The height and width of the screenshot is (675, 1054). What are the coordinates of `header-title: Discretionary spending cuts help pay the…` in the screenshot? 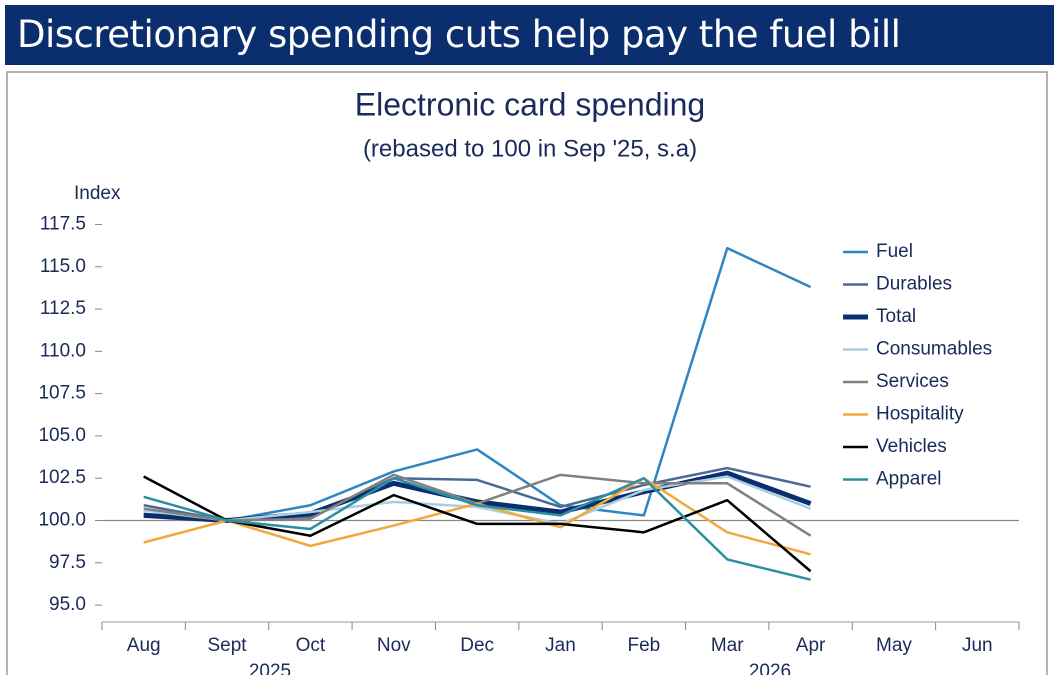 It's located at (459, 34).